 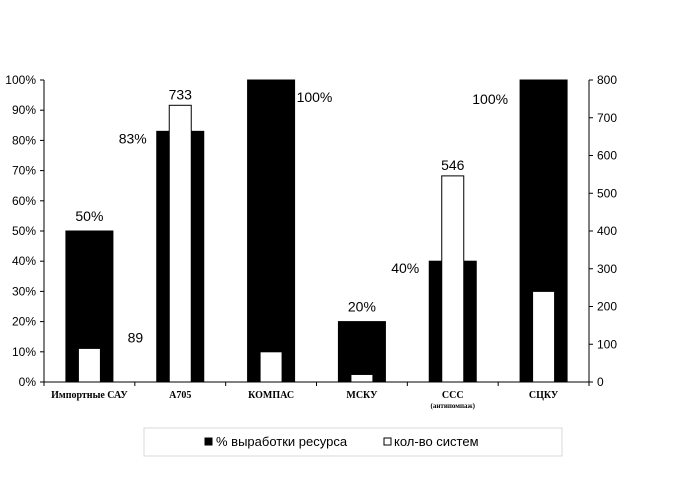 I want to click on right-axis-tick-label: 700, so click(x=607, y=118).